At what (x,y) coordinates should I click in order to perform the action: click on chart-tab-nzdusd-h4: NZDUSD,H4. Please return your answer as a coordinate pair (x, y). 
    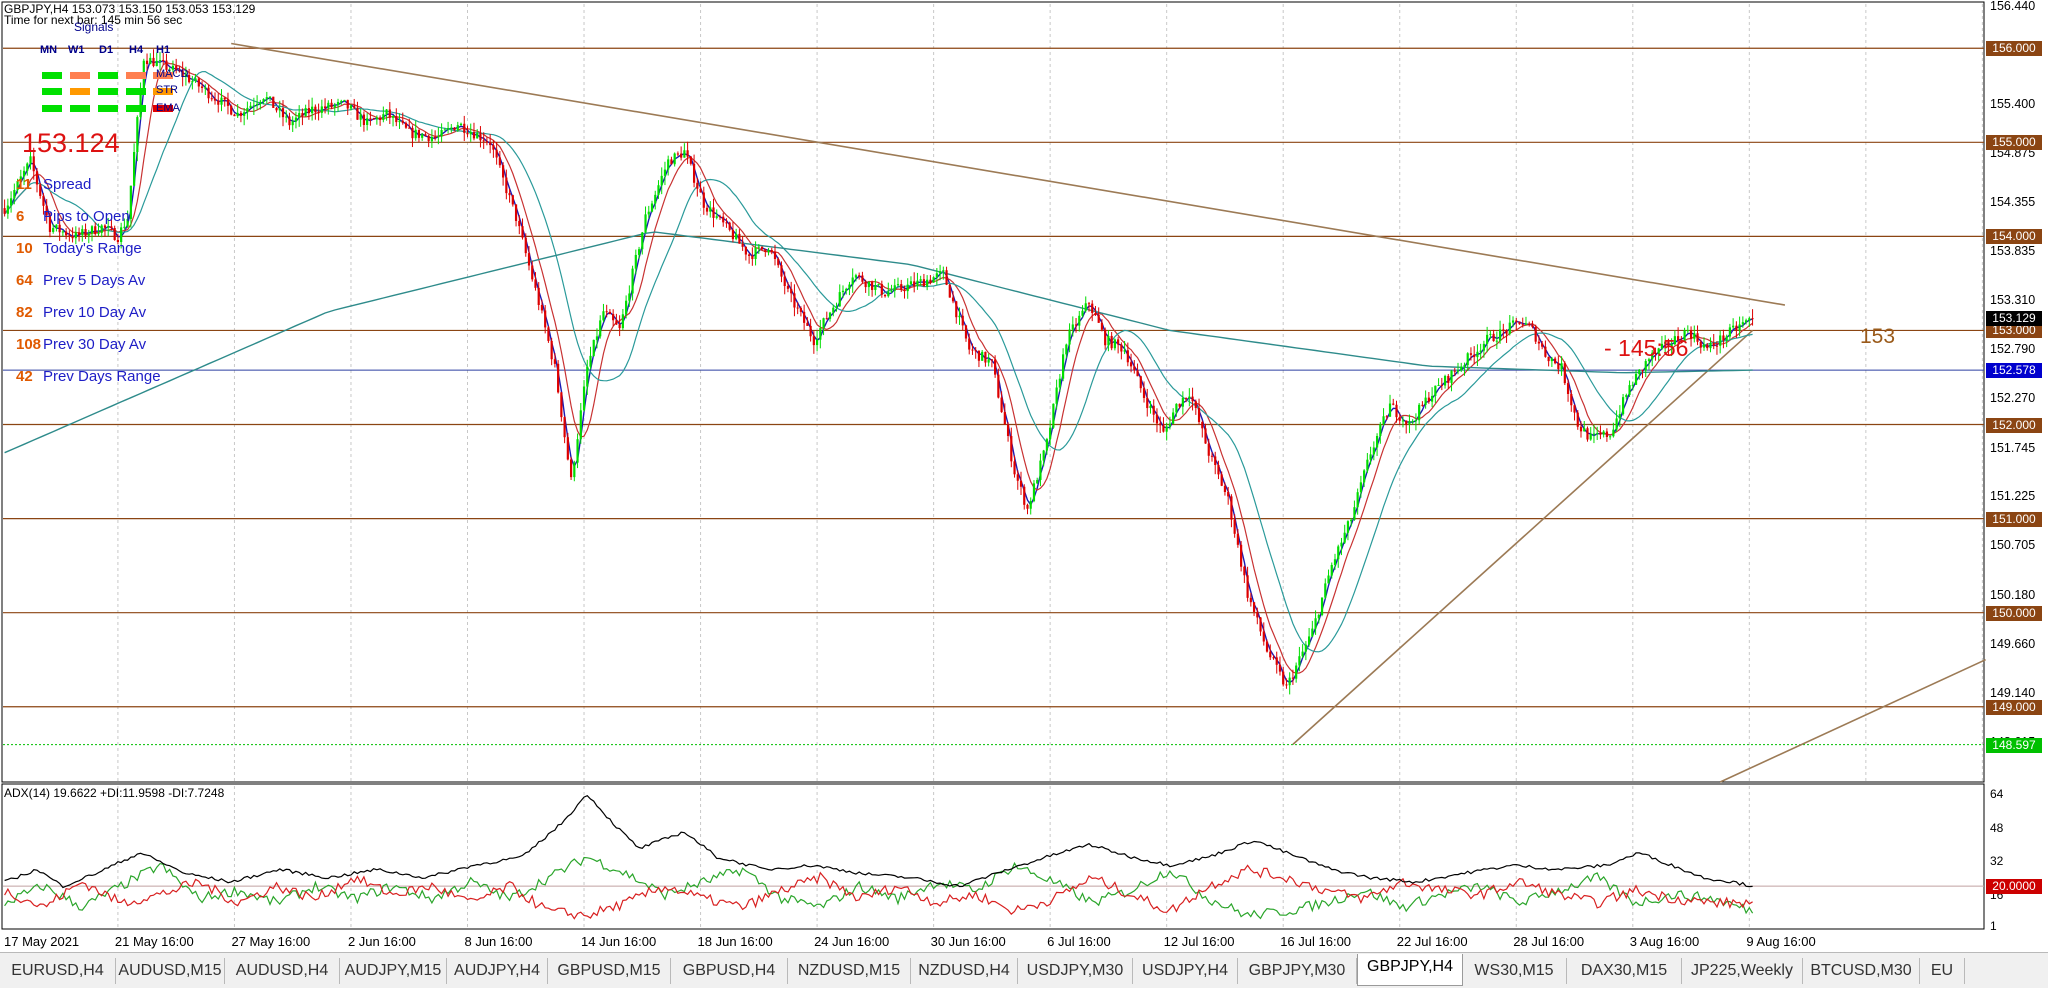
    Looking at the image, I should click on (964, 971).